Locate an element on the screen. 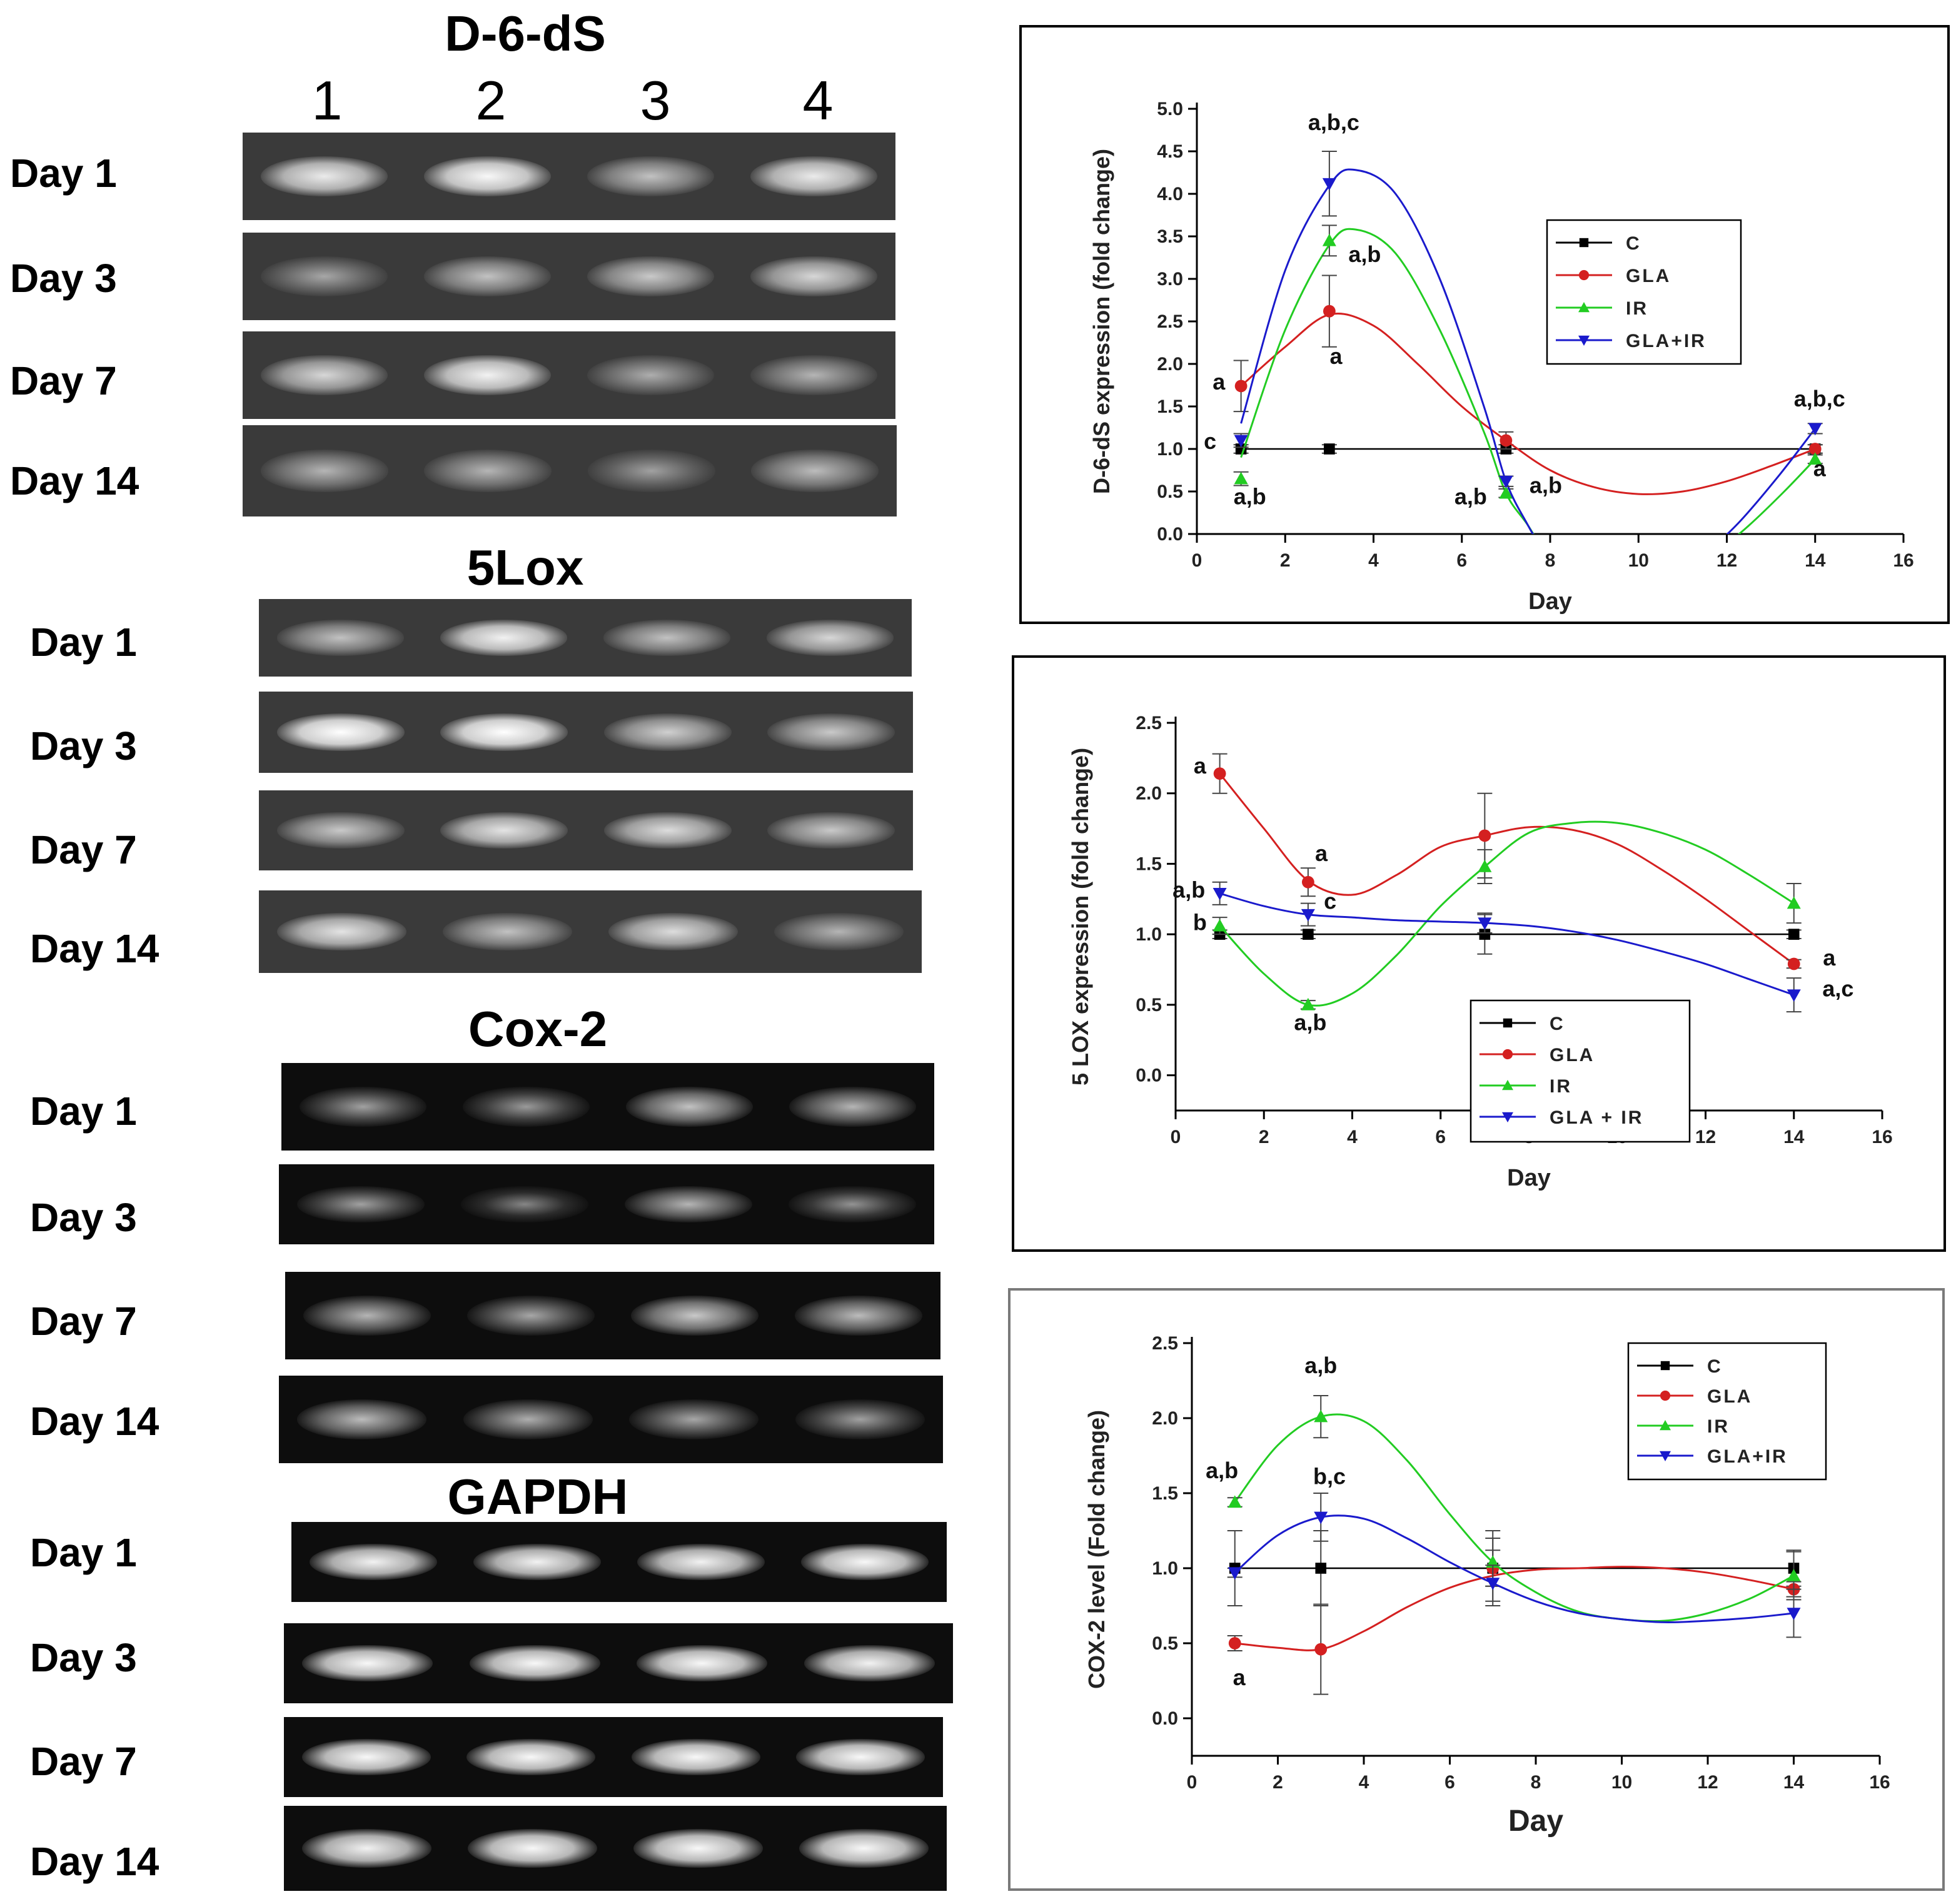 This screenshot has height=1904, width=1956. legend-label: GLA+IR is located at coordinates (1666, 341).